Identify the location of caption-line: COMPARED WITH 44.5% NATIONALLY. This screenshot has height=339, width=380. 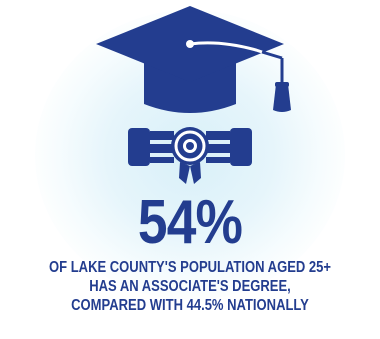
(190, 305).